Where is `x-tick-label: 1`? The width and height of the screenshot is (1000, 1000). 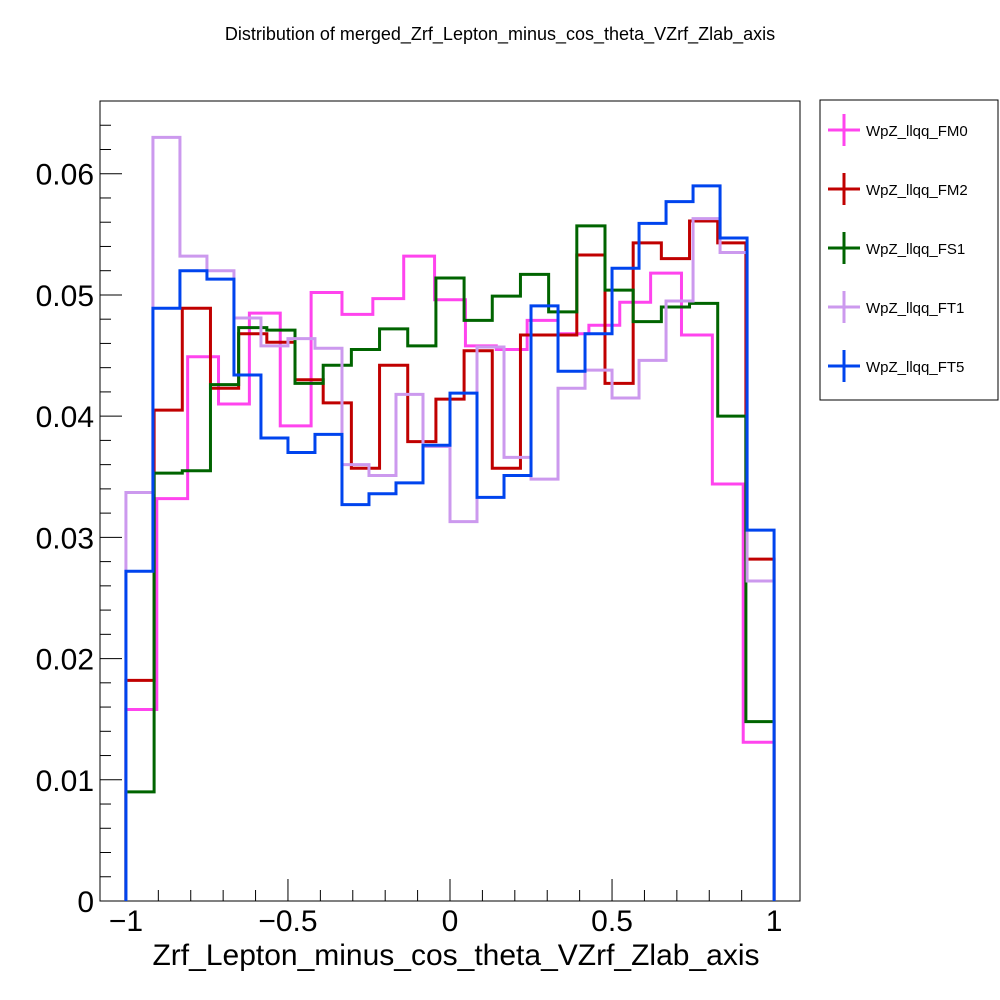
x-tick-label: 1 is located at coordinates (774, 921).